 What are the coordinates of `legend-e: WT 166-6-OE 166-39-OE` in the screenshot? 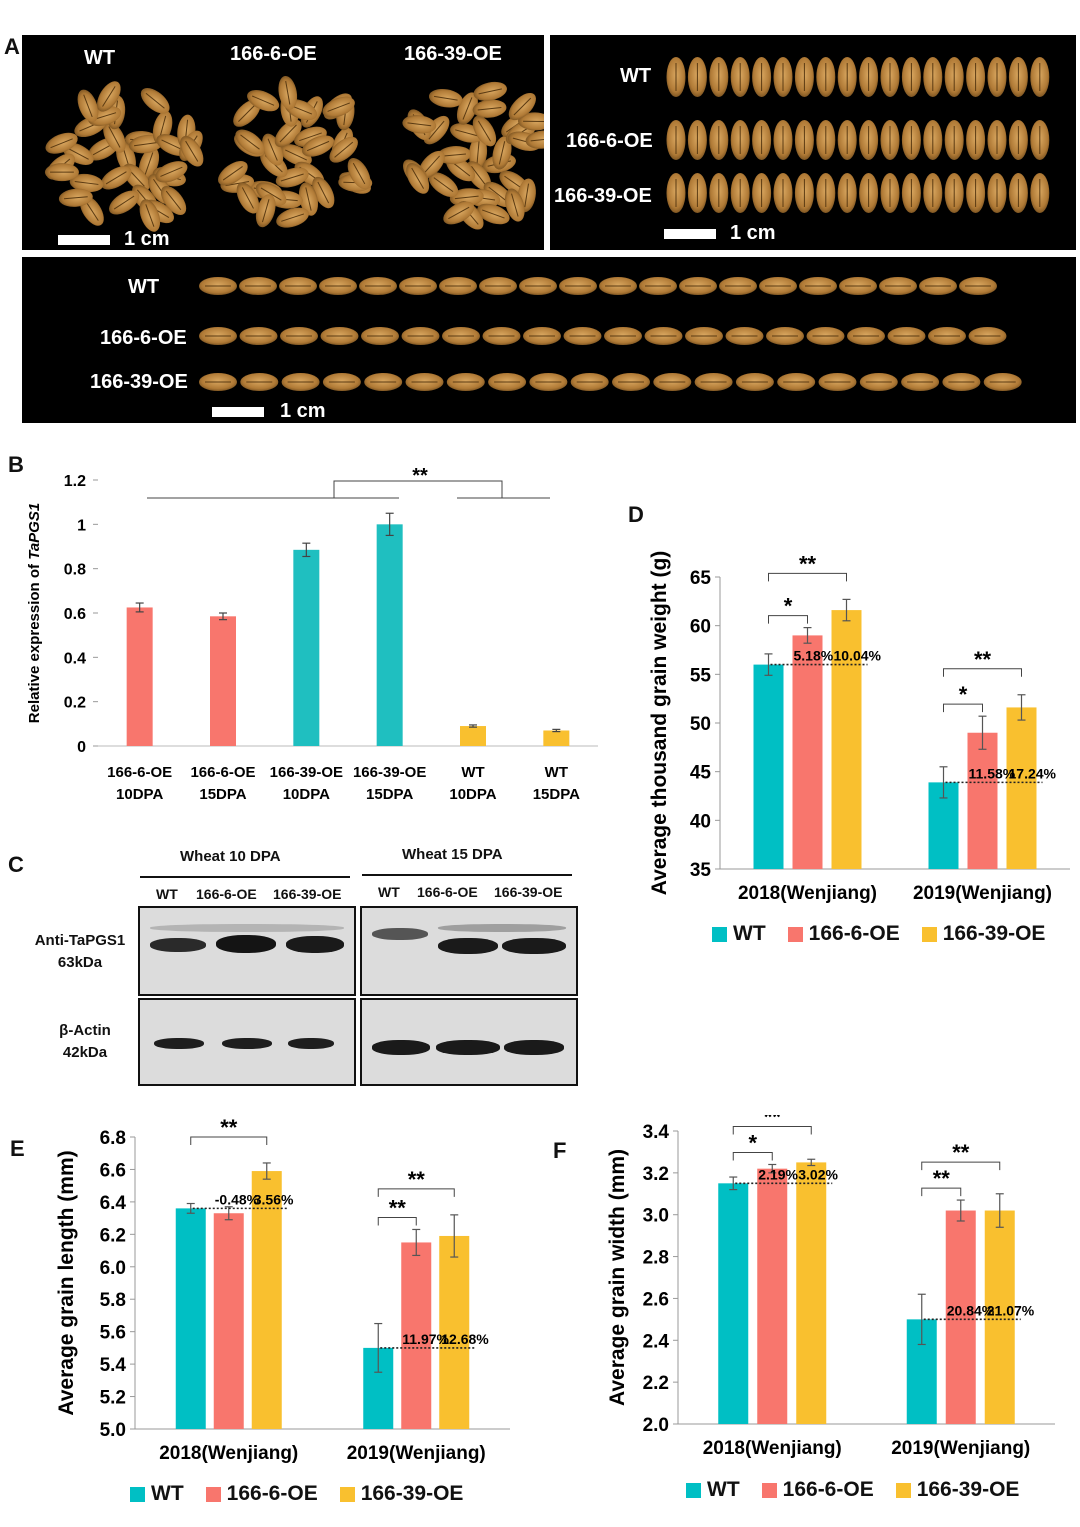 It's located at (307, 1494).